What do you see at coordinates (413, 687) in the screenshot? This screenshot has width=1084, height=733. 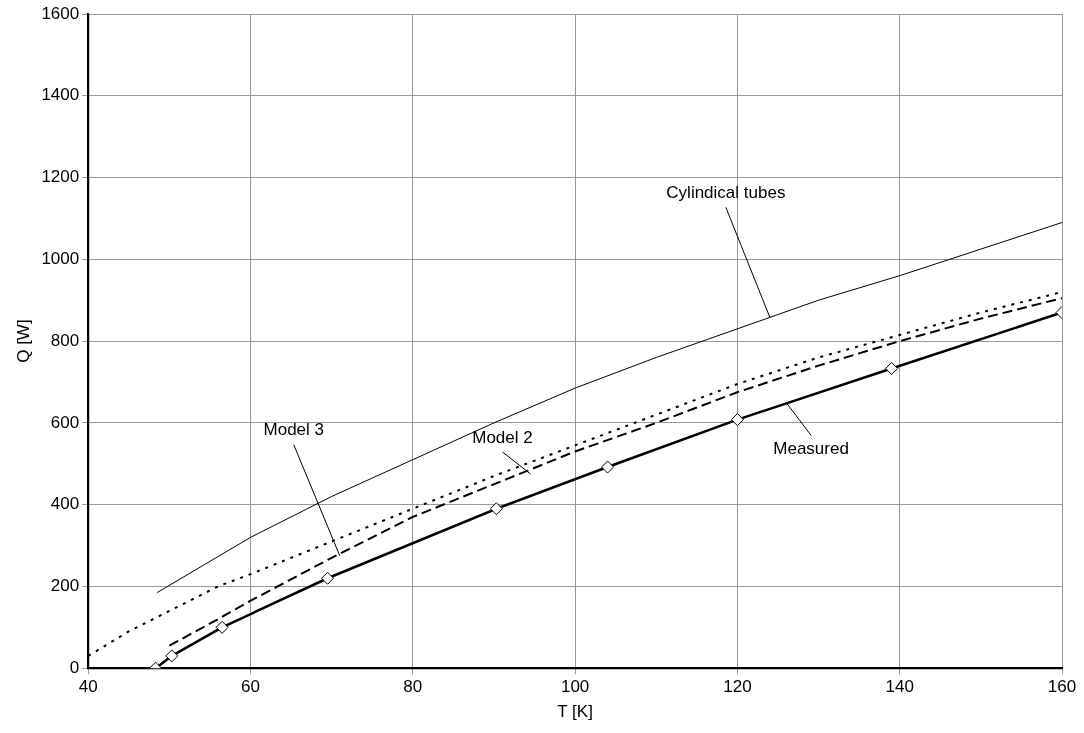 I see `x-tick-label: 80` at bounding box center [413, 687].